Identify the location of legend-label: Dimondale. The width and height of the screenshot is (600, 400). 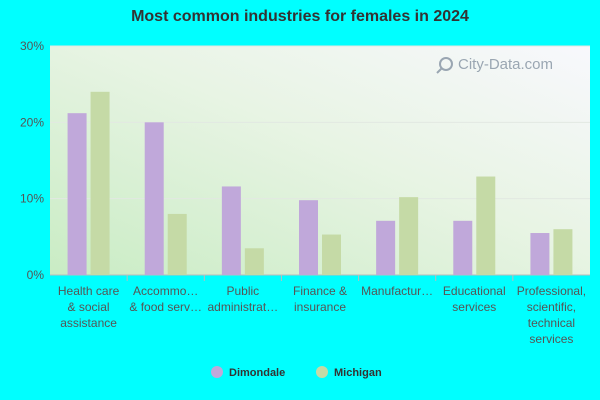
(257, 373).